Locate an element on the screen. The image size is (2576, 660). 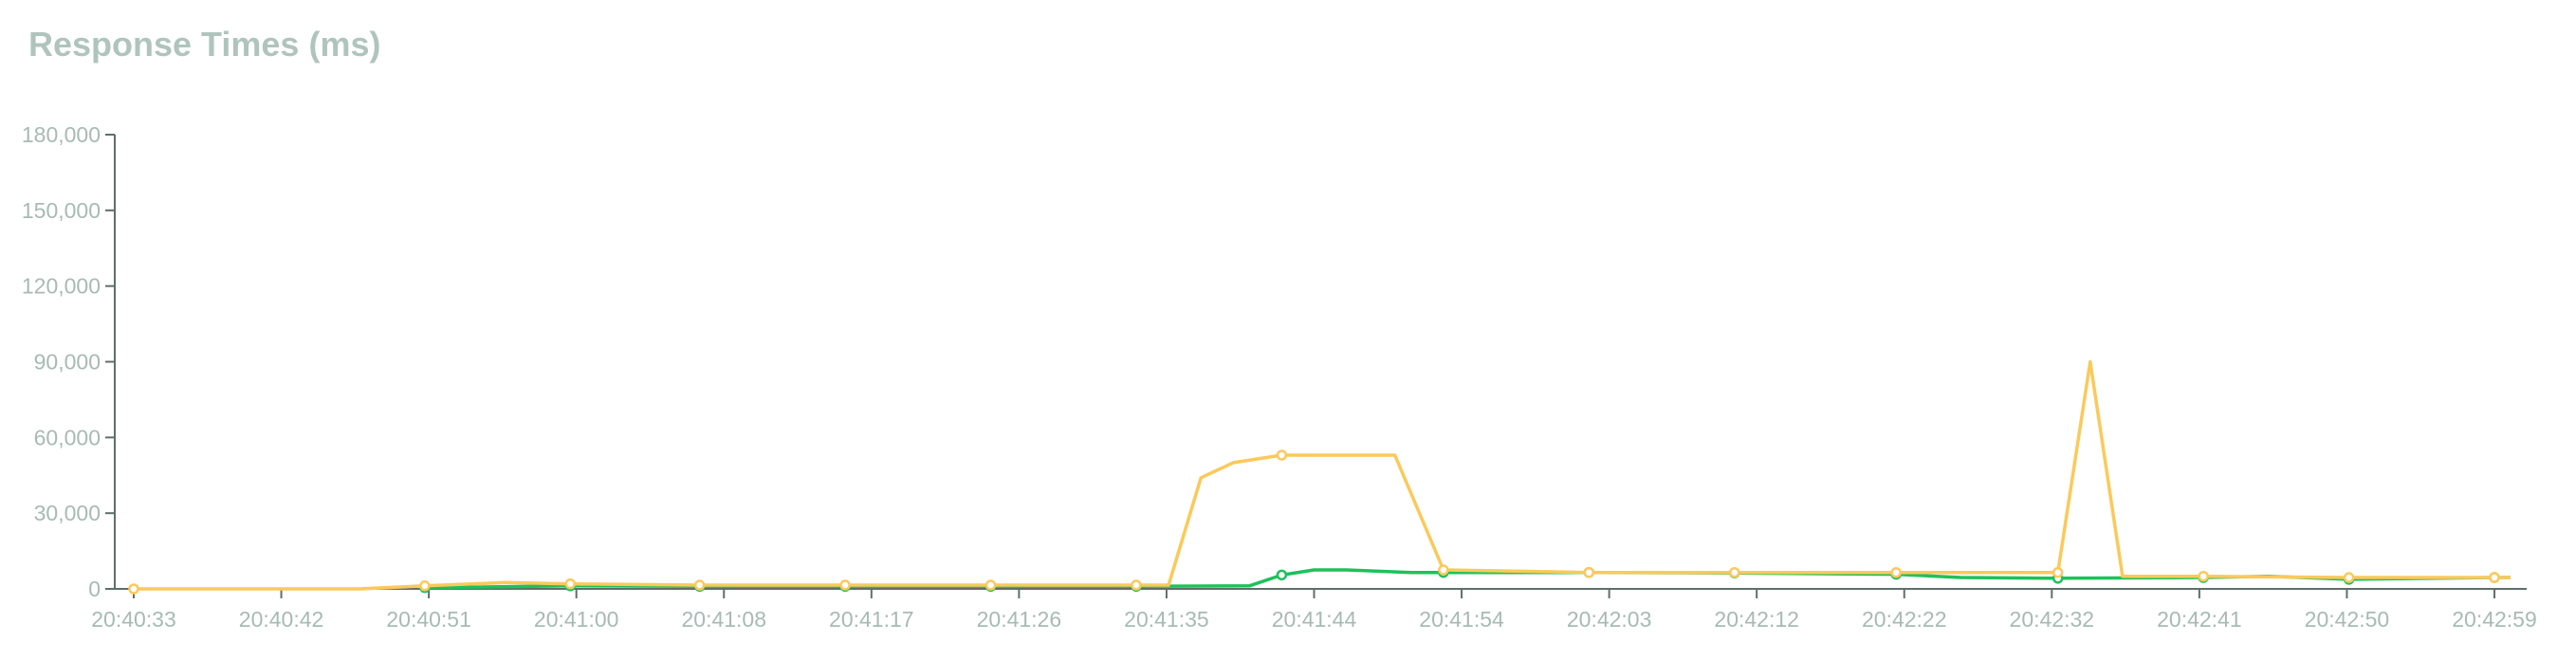
x-tick-label: 20:41:17 is located at coordinates (871, 619).